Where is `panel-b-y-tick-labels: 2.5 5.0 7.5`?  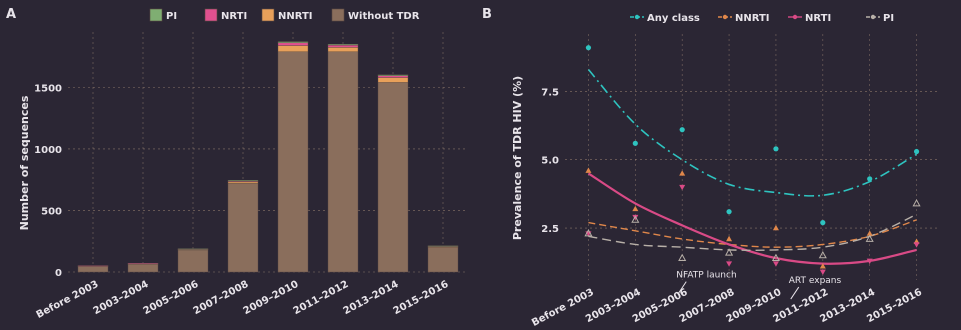
panel-b-y-tick-labels: 2.5 5.0 7.5 is located at coordinates (550, 161).